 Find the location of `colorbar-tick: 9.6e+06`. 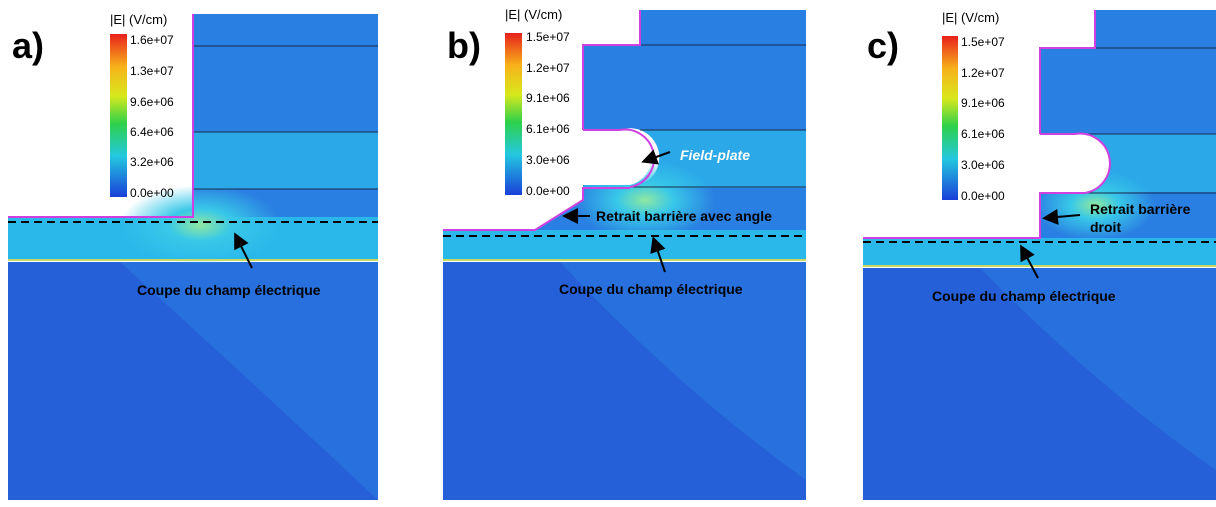

colorbar-tick: 9.6e+06 is located at coordinates (152, 102).